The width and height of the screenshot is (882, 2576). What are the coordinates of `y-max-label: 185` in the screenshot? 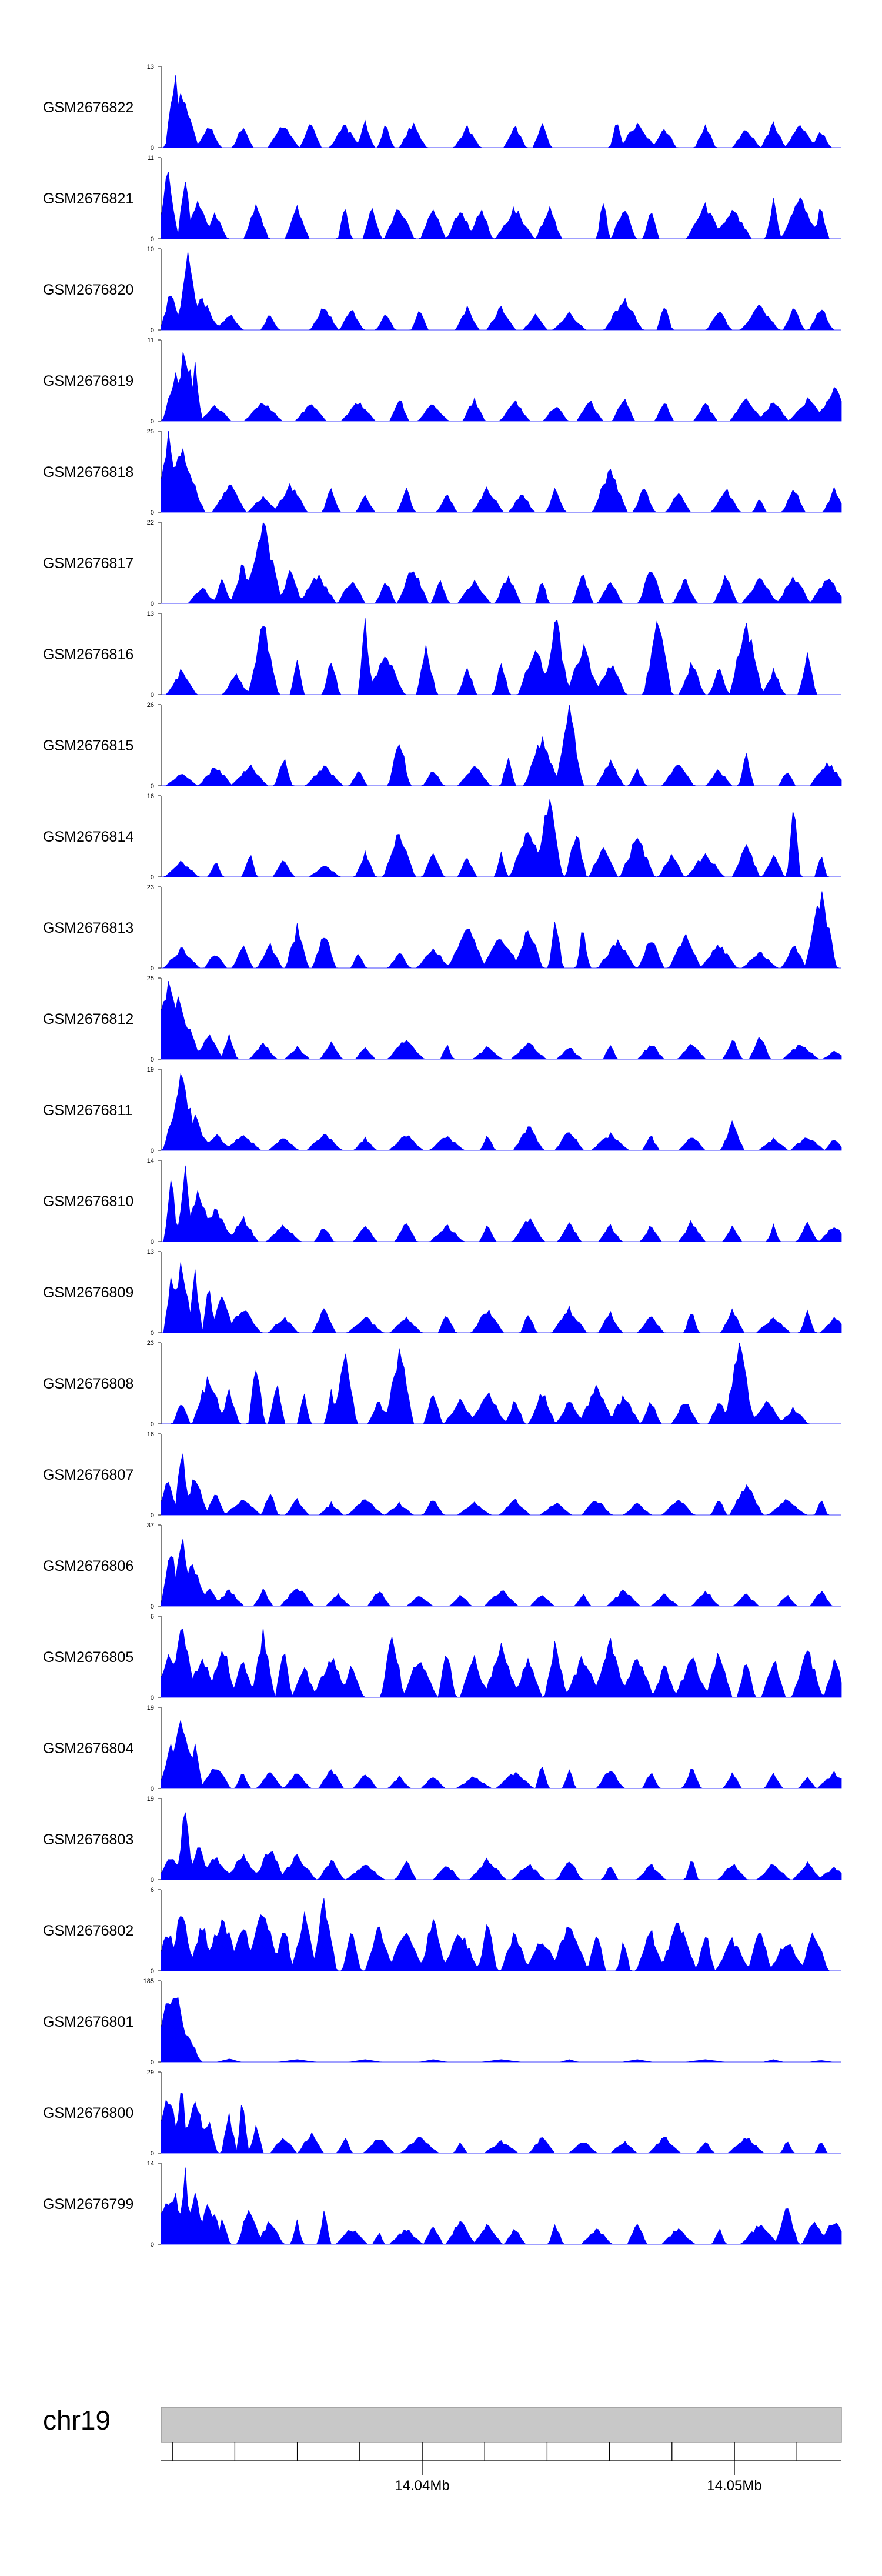 It's located at (148, 1981).